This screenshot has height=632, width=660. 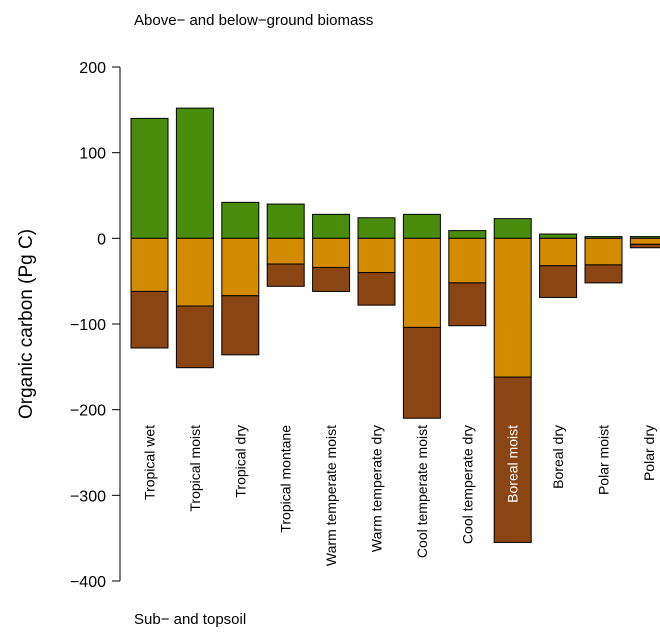 I want to click on y-tick-label: 0, so click(x=101, y=239).